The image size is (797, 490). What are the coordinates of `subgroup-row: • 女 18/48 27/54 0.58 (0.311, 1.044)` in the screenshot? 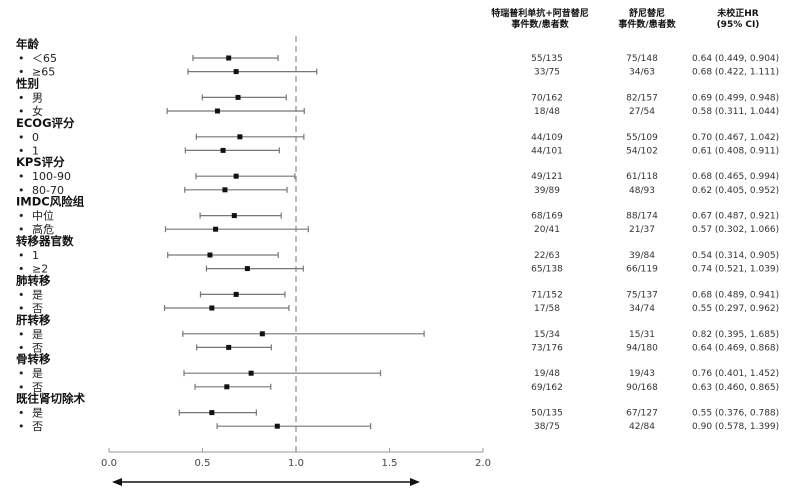 It's located at (398, 111).